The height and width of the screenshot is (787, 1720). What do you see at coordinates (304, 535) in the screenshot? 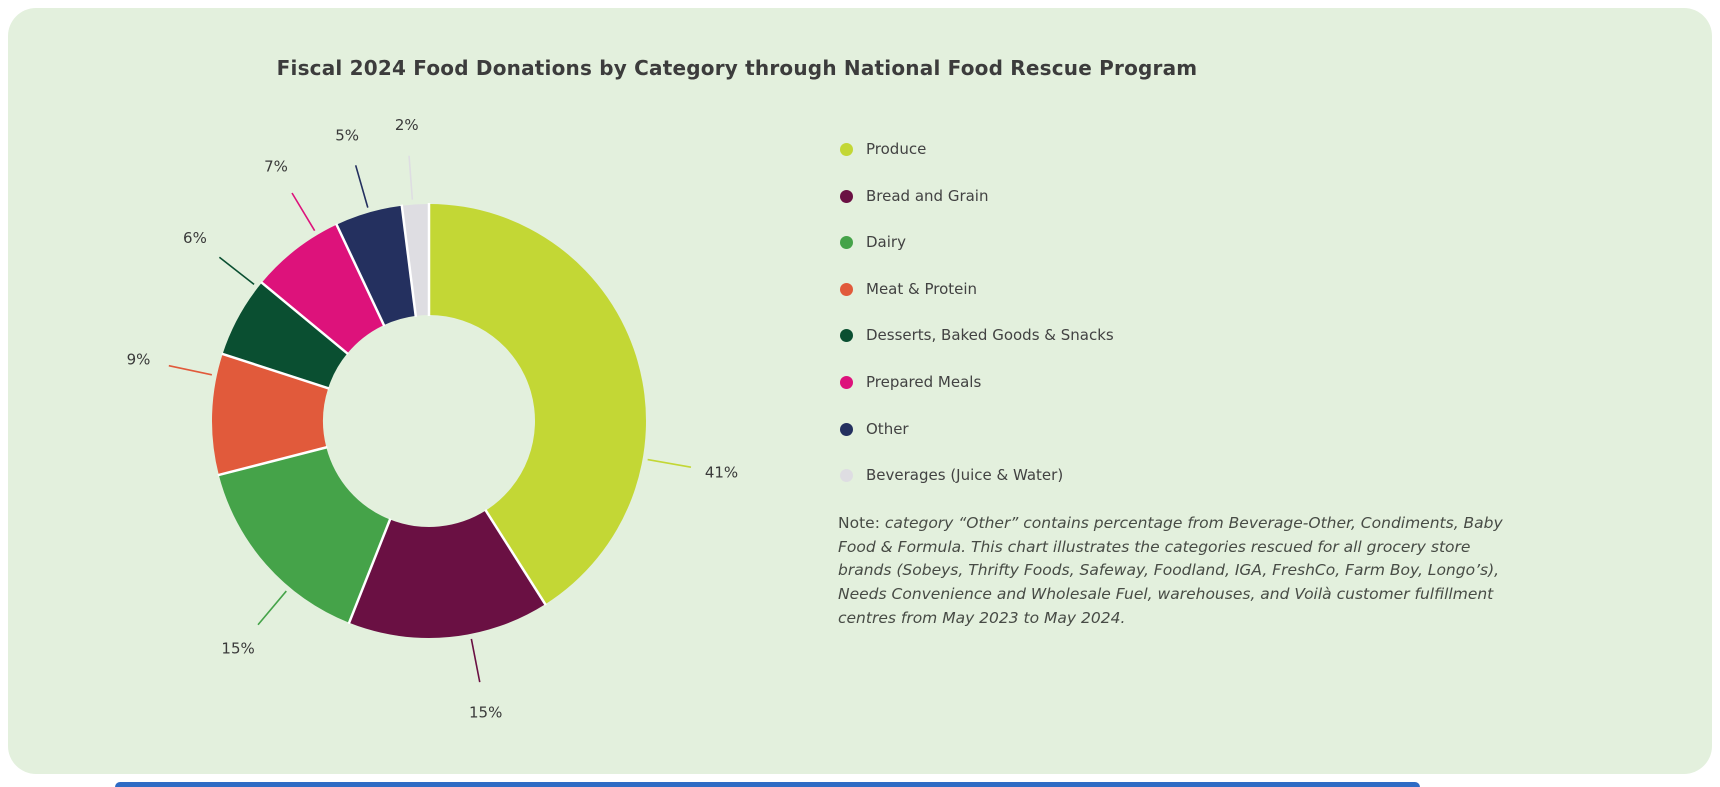
I see `pie-slice-dairy` at bounding box center [304, 535].